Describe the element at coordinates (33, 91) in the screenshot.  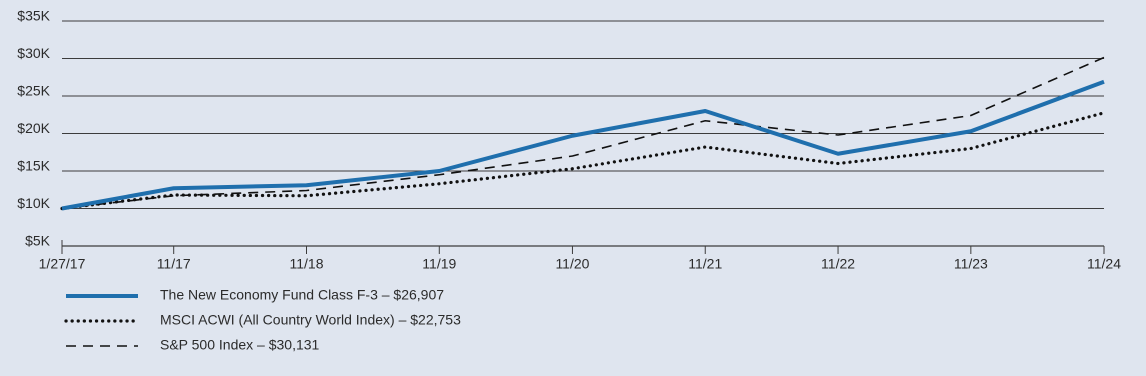
I see `y-tick-label: $25K` at that location.